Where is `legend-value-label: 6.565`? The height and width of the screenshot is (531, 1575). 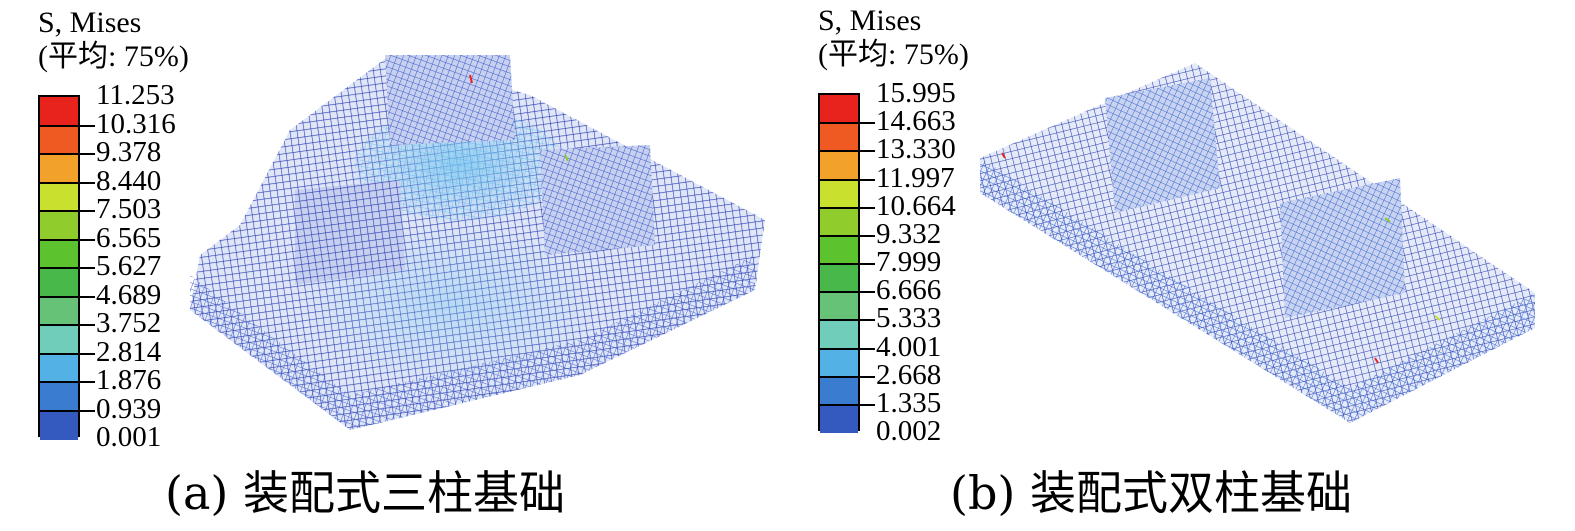 legend-value-label: 6.565 is located at coordinates (129, 237).